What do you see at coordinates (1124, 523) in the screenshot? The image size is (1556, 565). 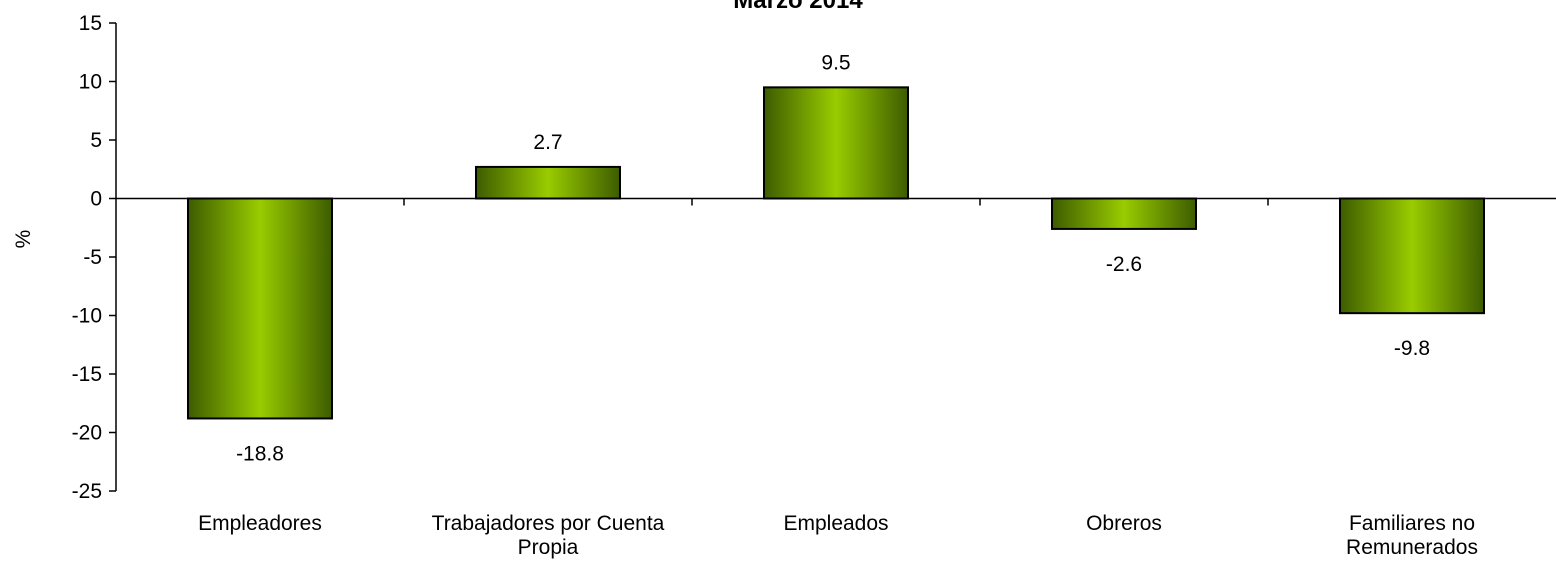 I see `x-category-label: Obreros` at bounding box center [1124, 523].